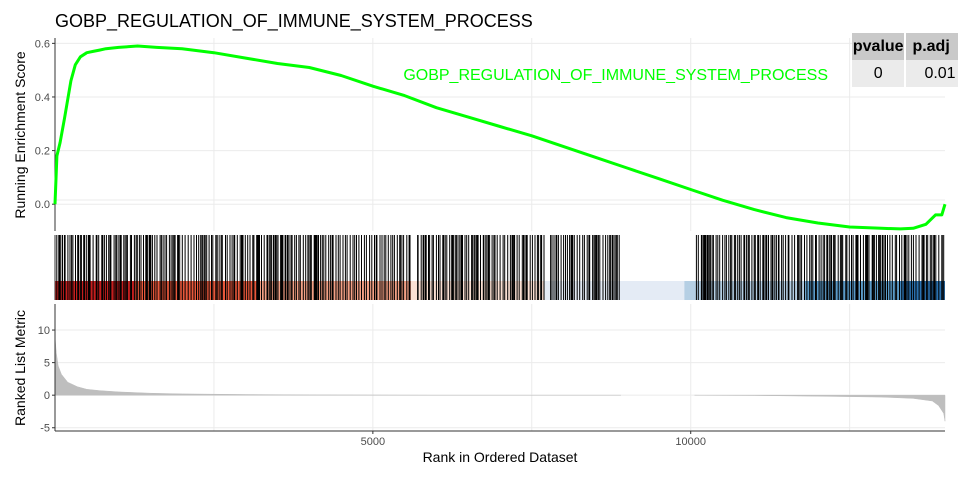  Describe the element at coordinates (45, 429) in the screenshot. I see `metric-ytick-label: -5` at that location.